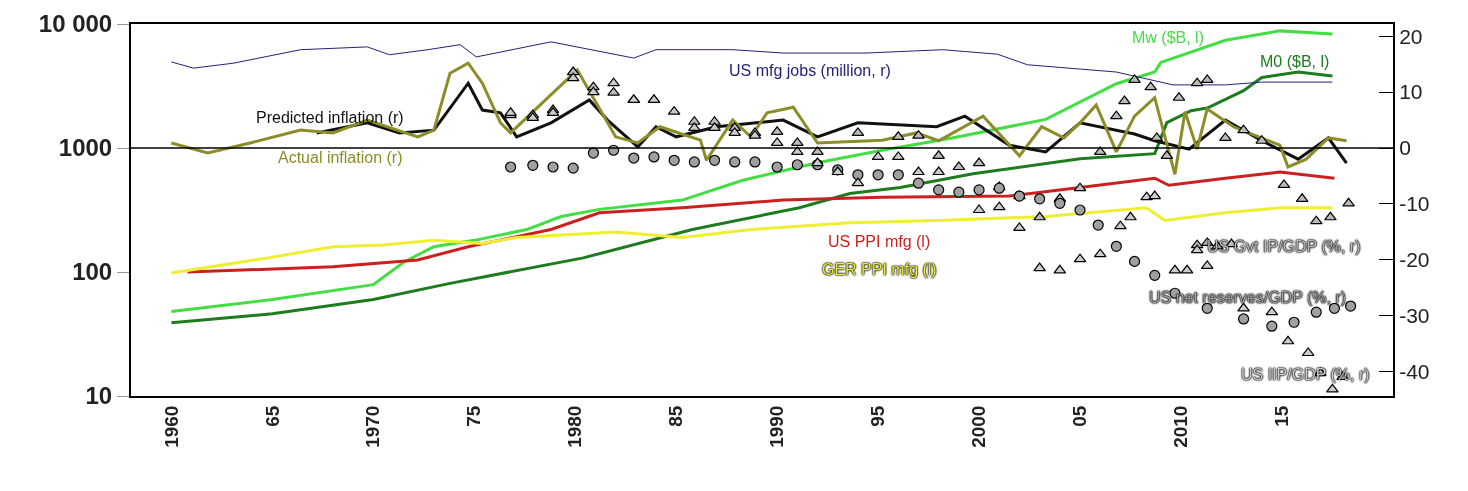 The height and width of the screenshot is (491, 1468). What do you see at coordinates (575, 426) in the screenshot?
I see `x-tick-label: 1980` at bounding box center [575, 426].